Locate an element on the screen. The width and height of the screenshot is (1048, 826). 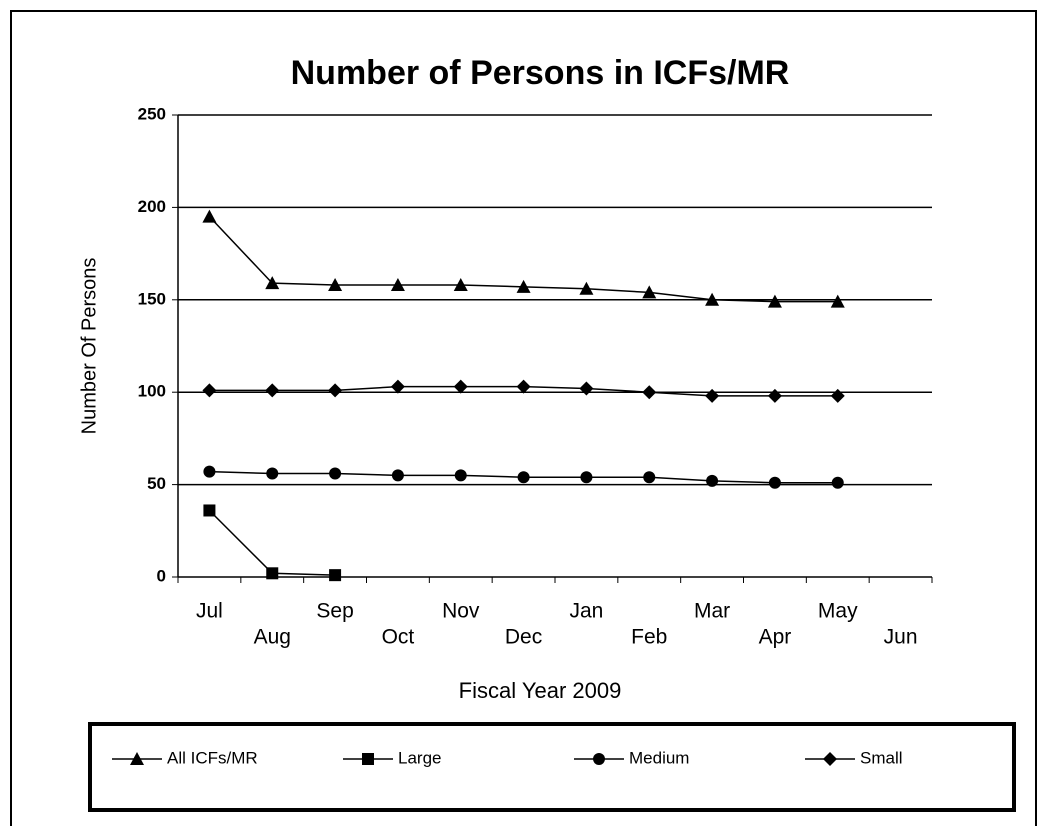
chart-title: Number of Persons in ICFs/MR is located at coordinates (540, 73).